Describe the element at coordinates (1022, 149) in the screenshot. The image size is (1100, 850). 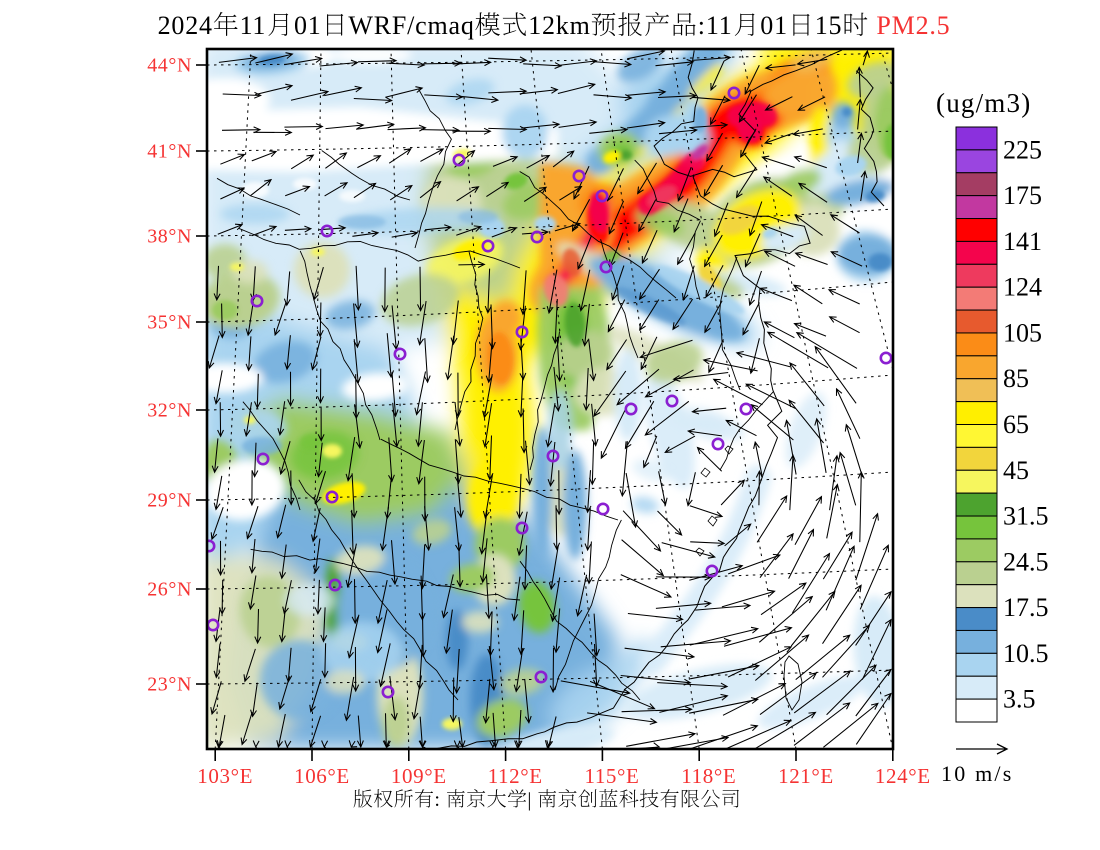
I see `svg-text: 225` at that location.